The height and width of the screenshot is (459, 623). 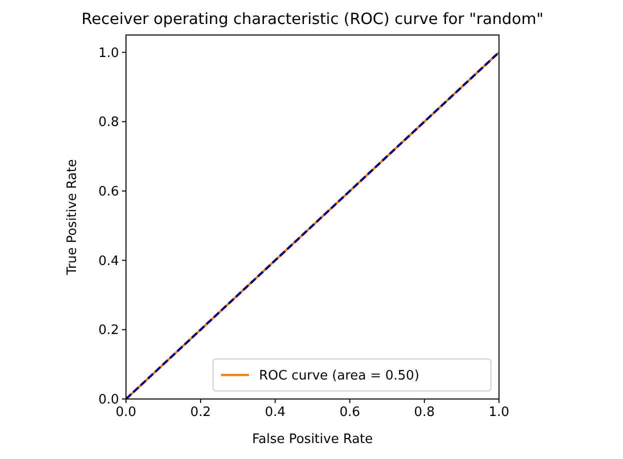 I want to click on chart-title: Receiver operating characteristic (ROC) curve for "random", so click(x=313, y=19).